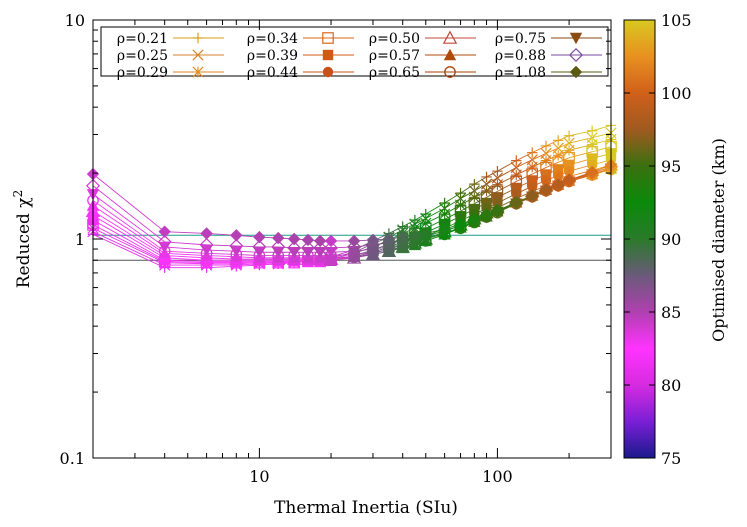  Describe the element at coordinates (142, 73) in the screenshot. I see `legend-label: ρ=0.29` at that location.